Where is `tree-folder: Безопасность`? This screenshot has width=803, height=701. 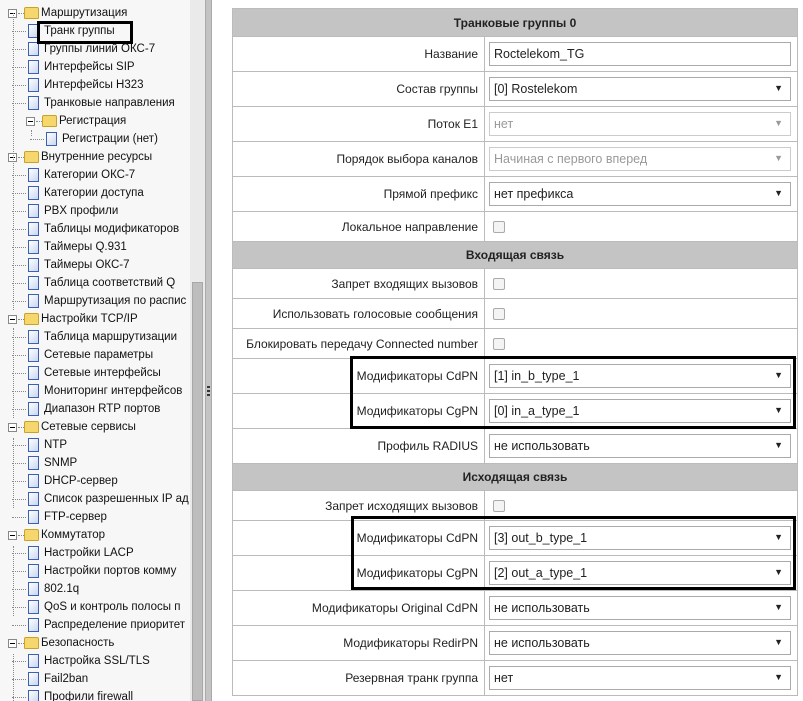 tree-folder: Безопасность is located at coordinates (95, 643).